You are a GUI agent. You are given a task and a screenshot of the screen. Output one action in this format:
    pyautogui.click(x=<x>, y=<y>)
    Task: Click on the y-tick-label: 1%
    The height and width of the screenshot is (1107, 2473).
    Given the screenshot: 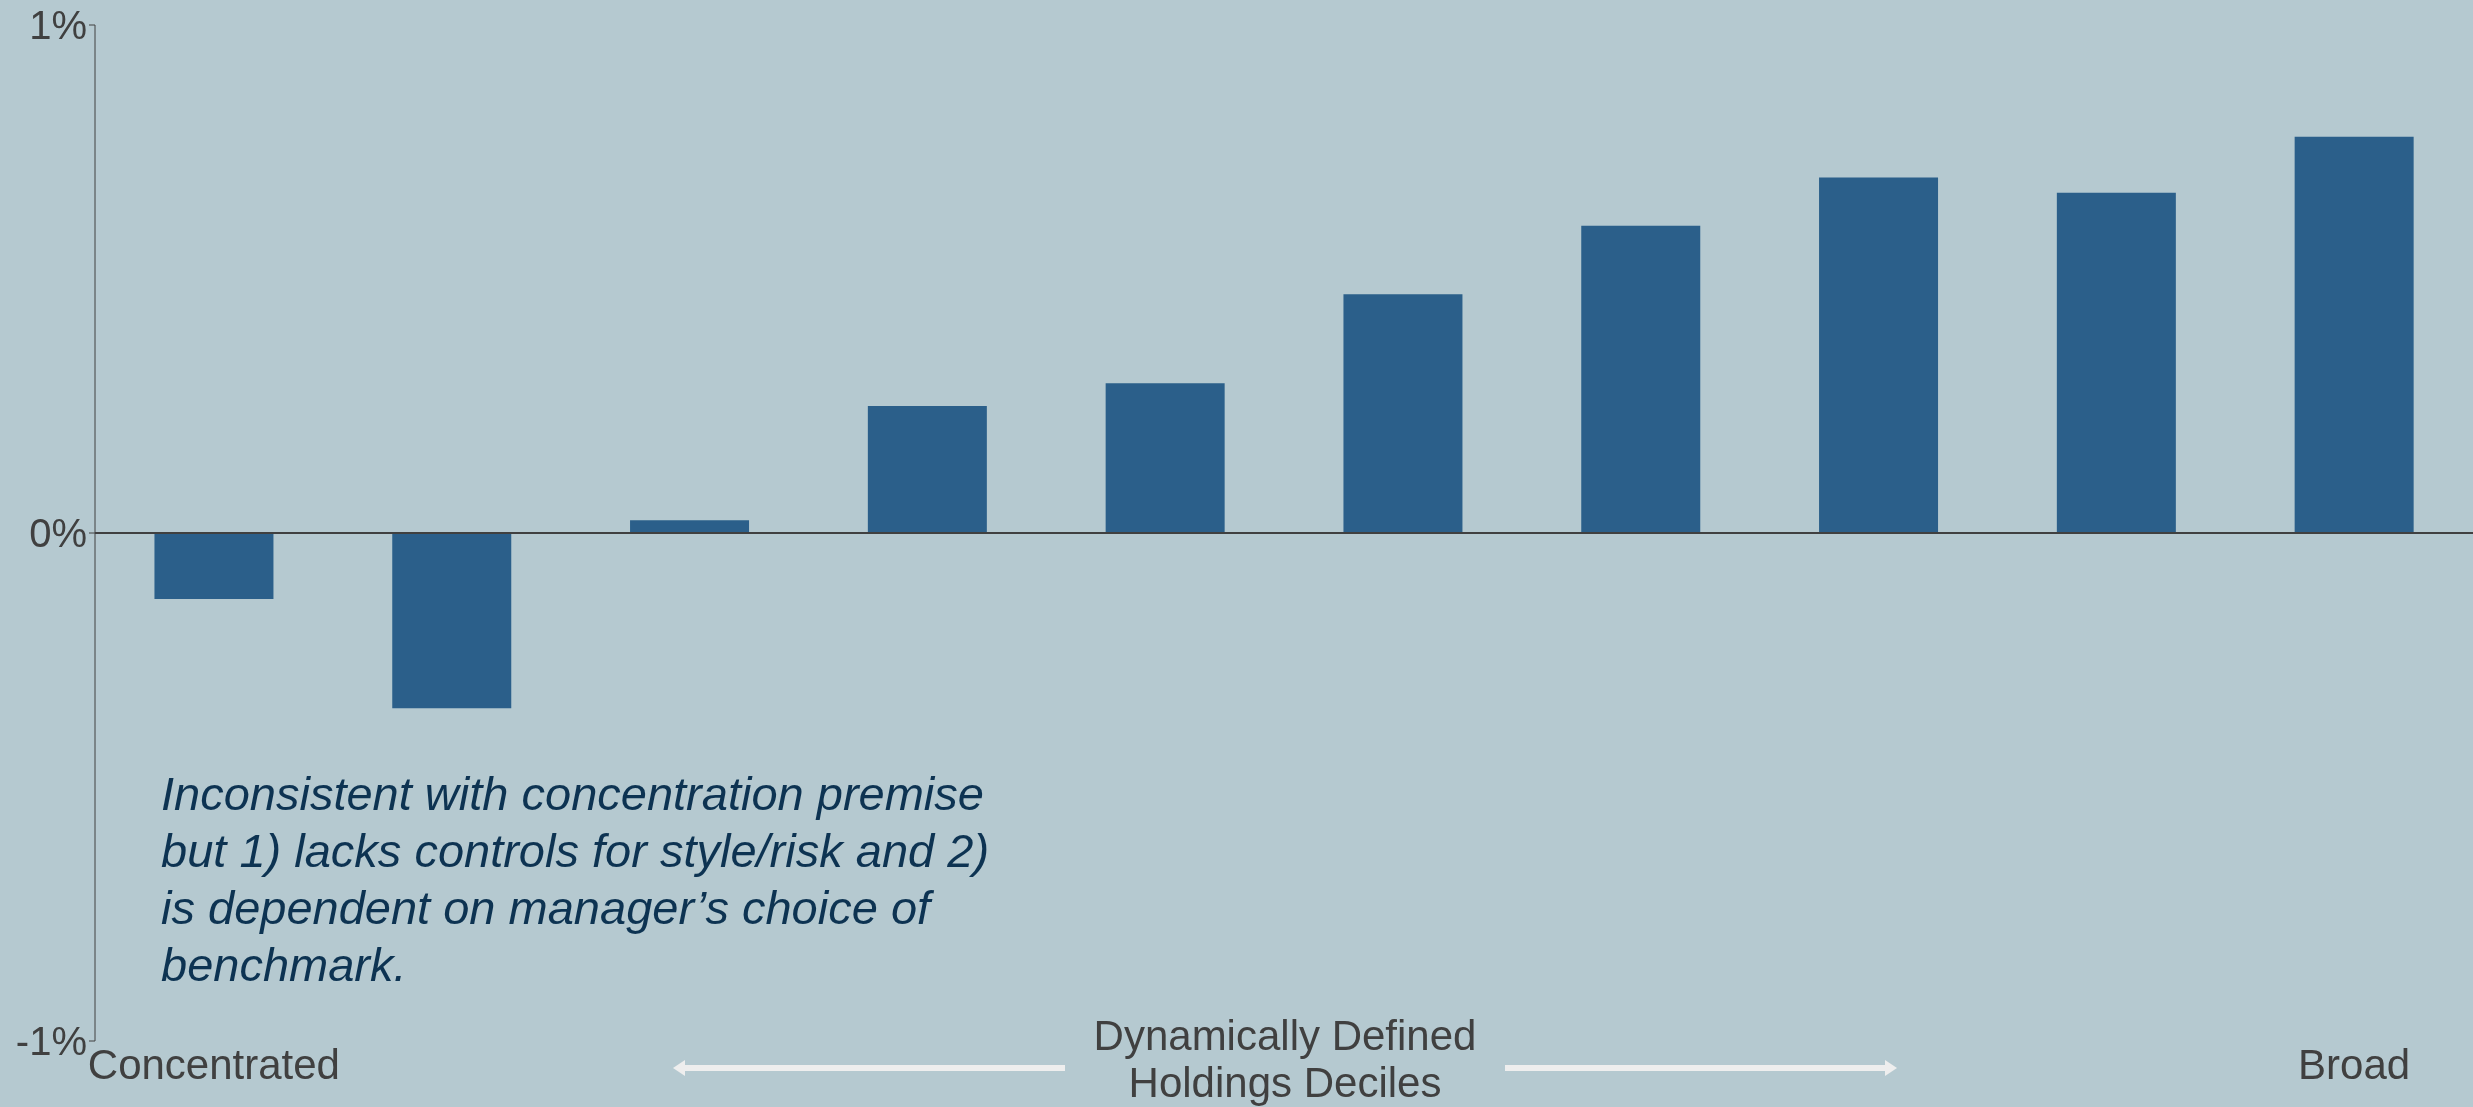 What is the action you would take?
    pyautogui.click(x=58, y=25)
    